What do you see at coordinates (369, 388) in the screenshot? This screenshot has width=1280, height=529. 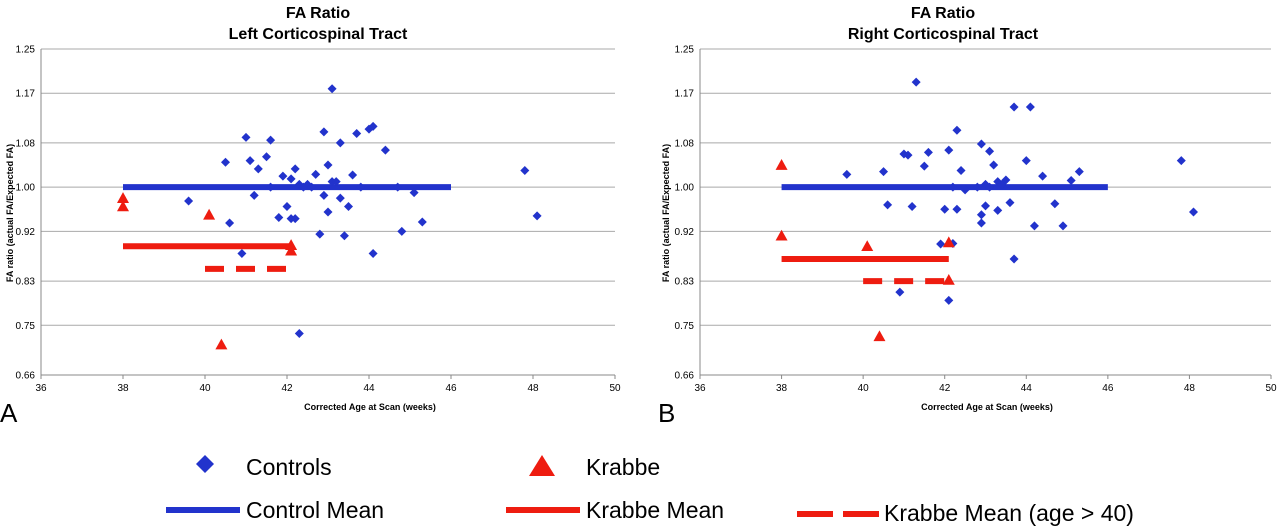 I see `panel-a-x-tick-label: 44` at bounding box center [369, 388].